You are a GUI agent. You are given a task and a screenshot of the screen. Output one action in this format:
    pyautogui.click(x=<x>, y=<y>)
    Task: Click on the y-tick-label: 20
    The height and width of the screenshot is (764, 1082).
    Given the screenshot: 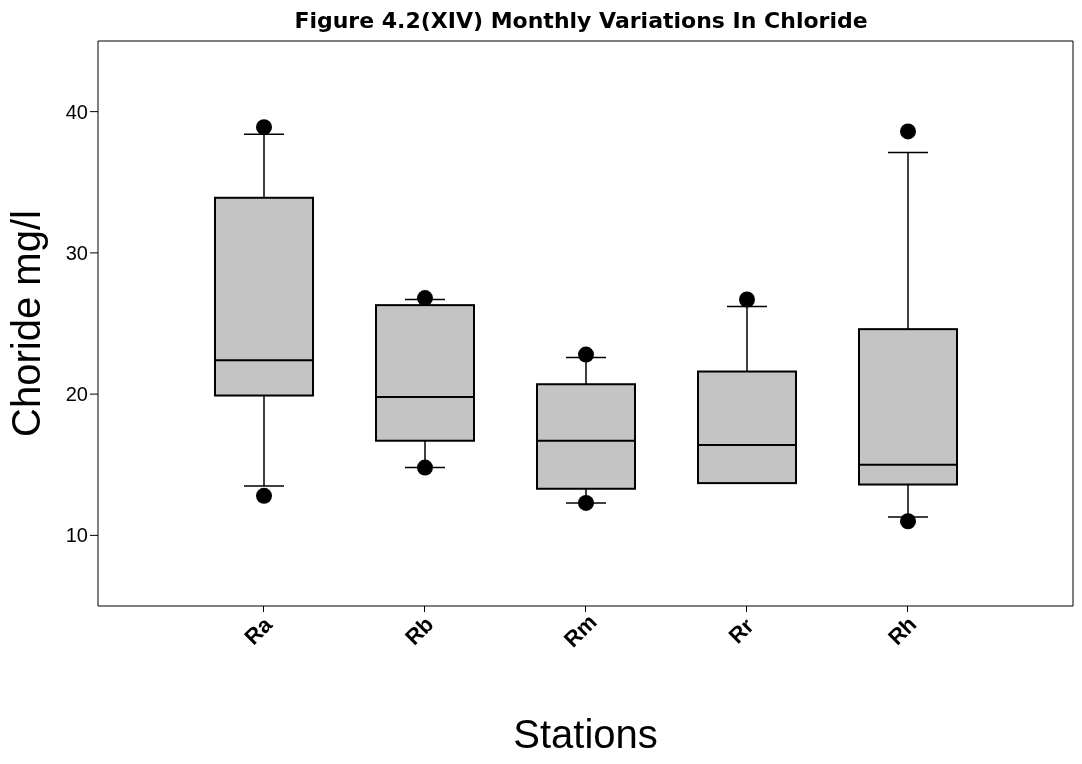 What is the action you would take?
    pyautogui.click(x=76, y=394)
    